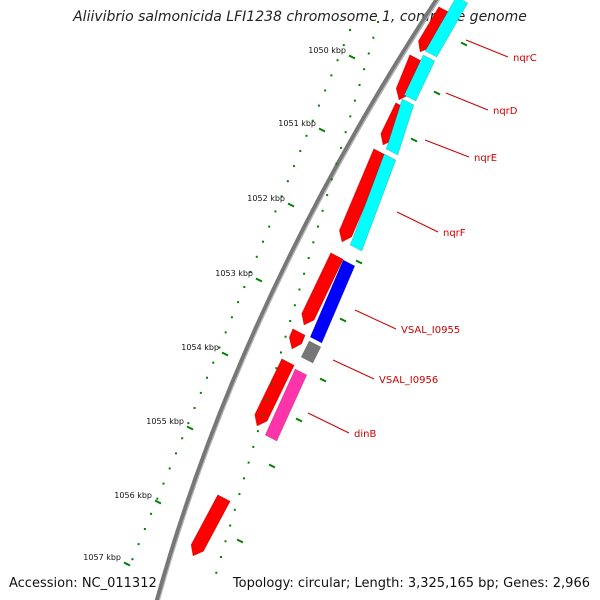 Image resolution: width=600 pixels, height=600 pixels. What do you see at coordinates (200, 347) in the screenshot?
I see `kbp-tick-label: 1054 kbp` at bounding box center [200, 347].